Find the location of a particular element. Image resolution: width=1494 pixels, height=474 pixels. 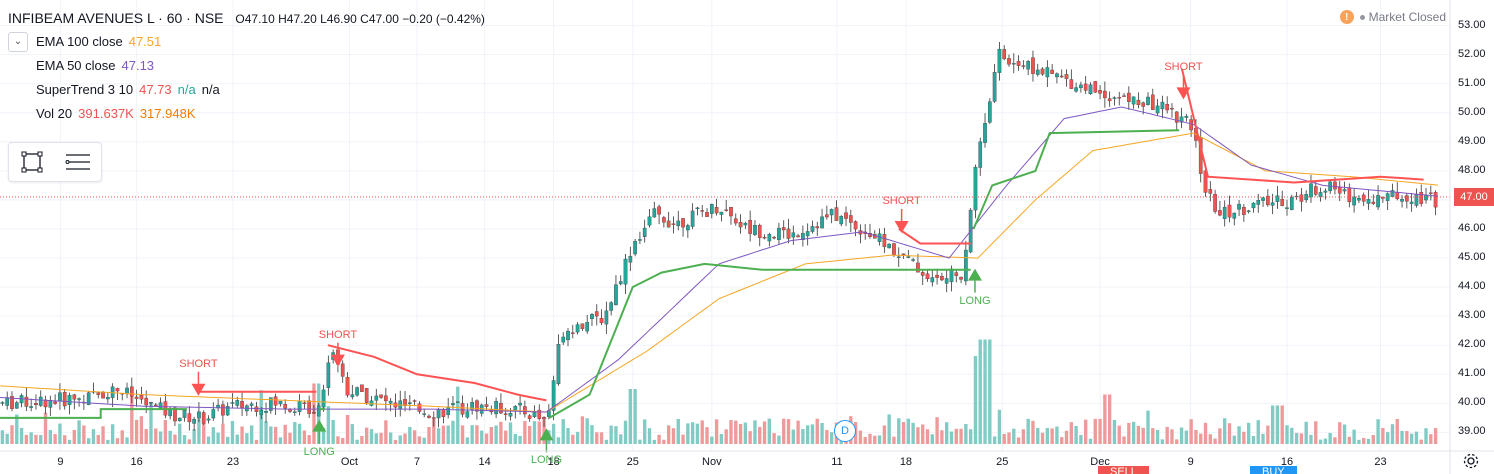

dividend-marker: D is located at coordinates (845, 431).